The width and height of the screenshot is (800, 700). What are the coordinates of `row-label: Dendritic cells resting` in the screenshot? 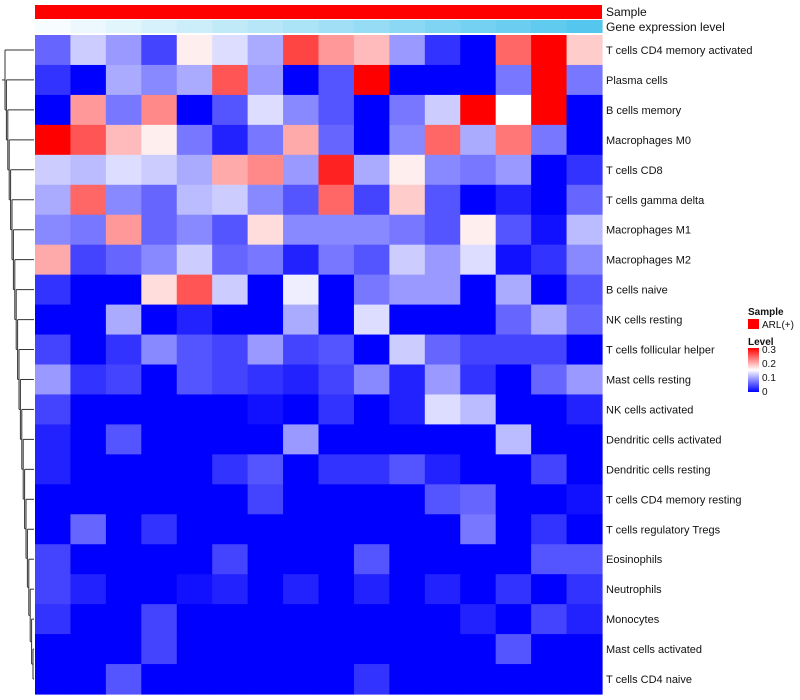 It's located at (658, 470).